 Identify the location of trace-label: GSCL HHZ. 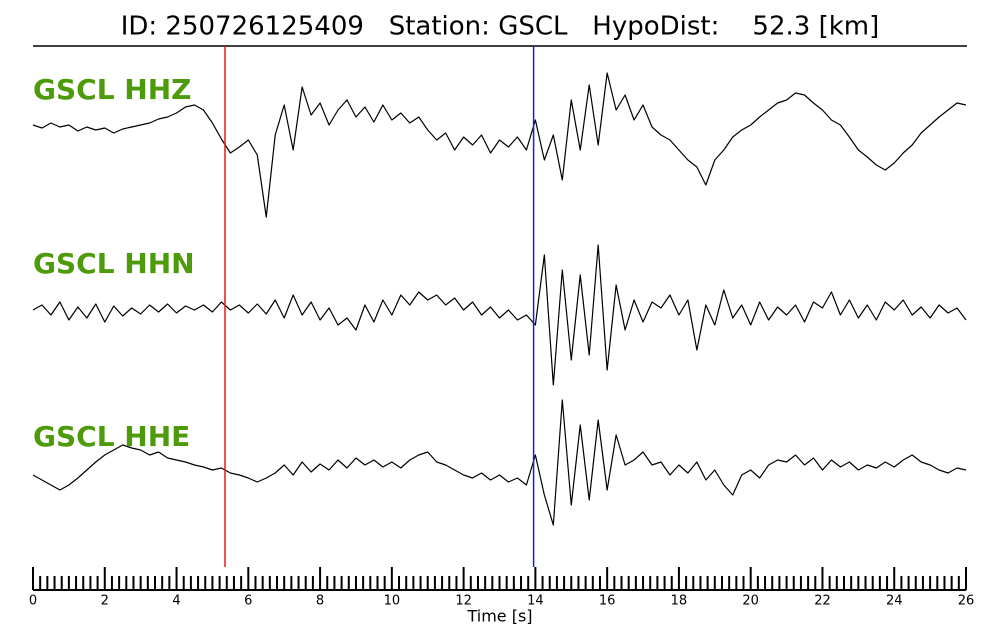
(112, 89).